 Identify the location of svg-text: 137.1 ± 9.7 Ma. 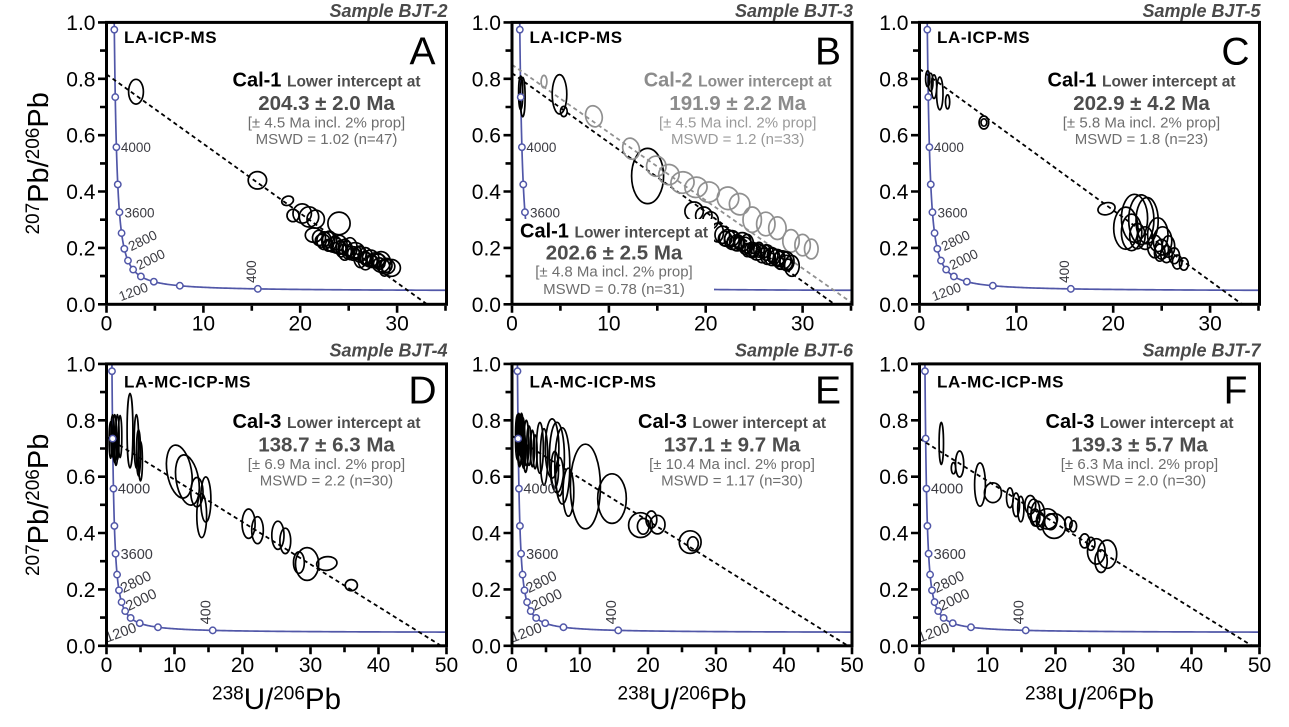
(732, 445).